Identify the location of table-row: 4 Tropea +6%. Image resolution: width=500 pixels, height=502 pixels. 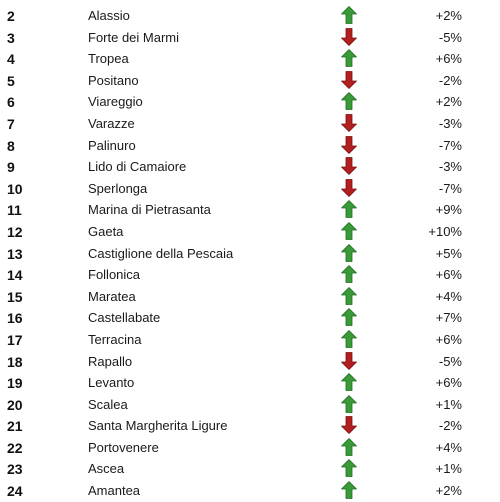
(250, 59).